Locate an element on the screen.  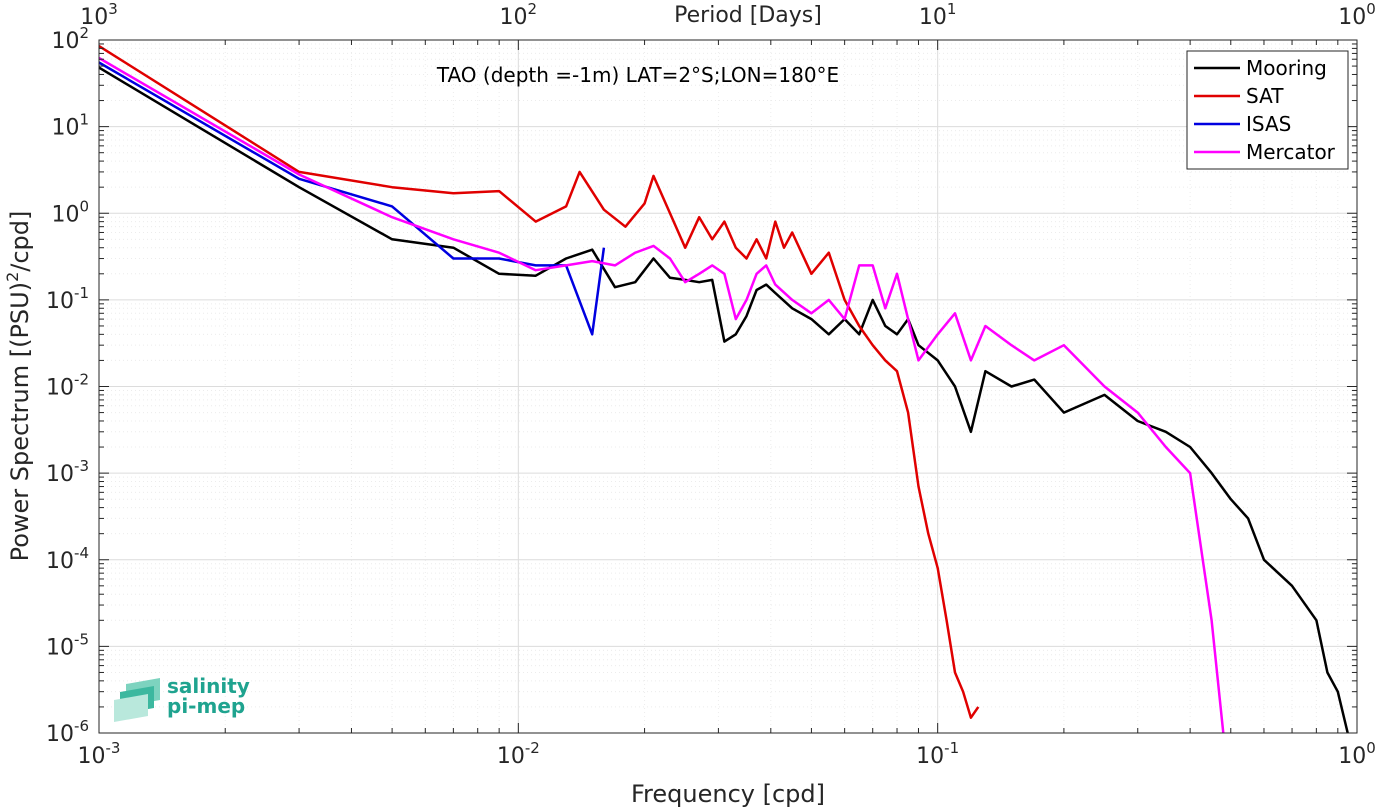
chart-annotation: TAO (depth =-1m) LAT=2°S;LON=180°E is located at coordinates (637, 75).